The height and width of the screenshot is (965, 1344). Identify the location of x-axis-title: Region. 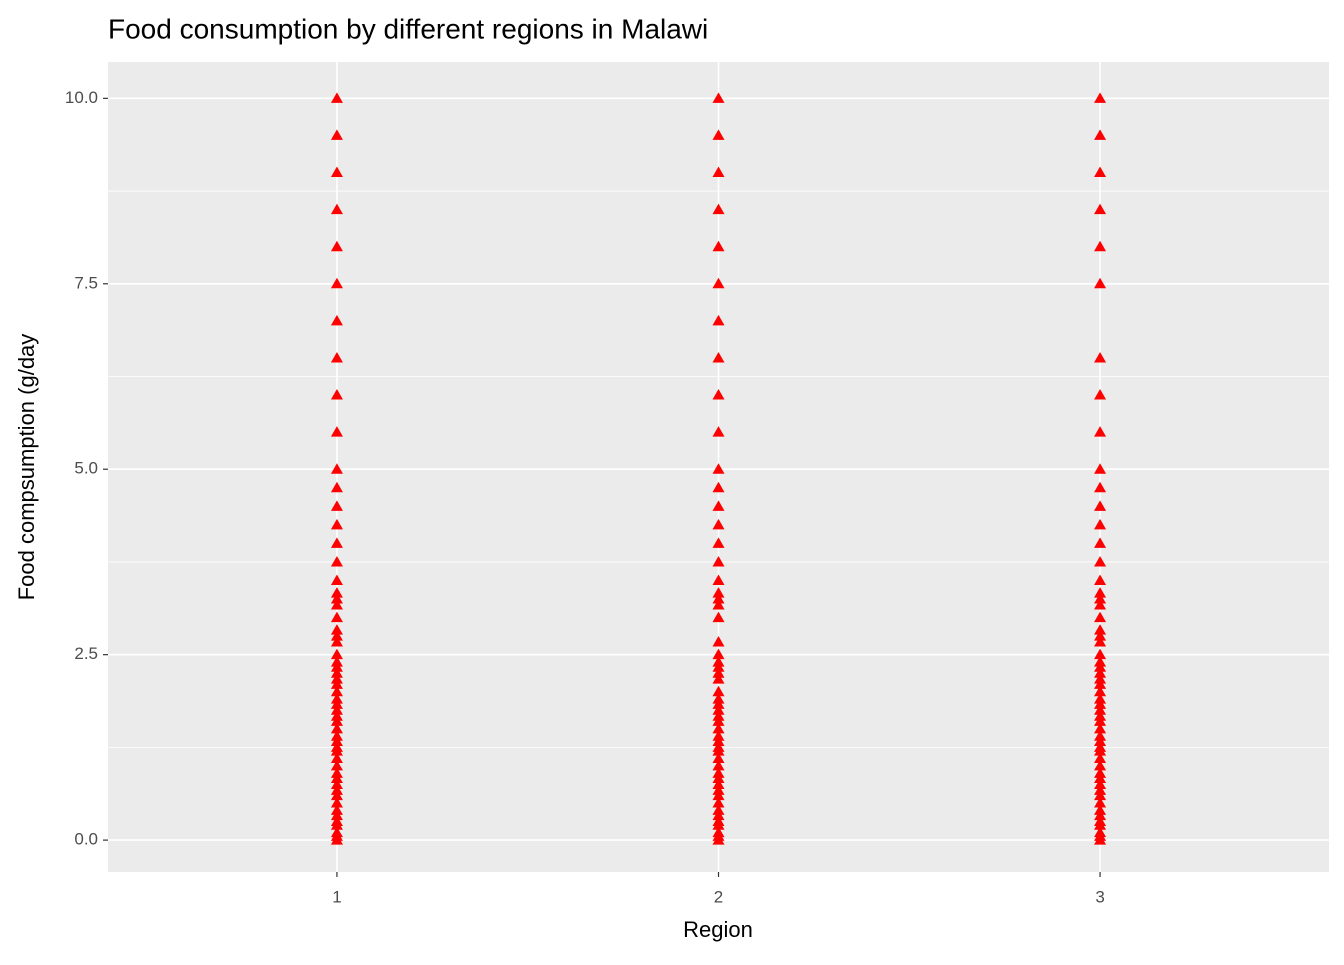
(718, 929).